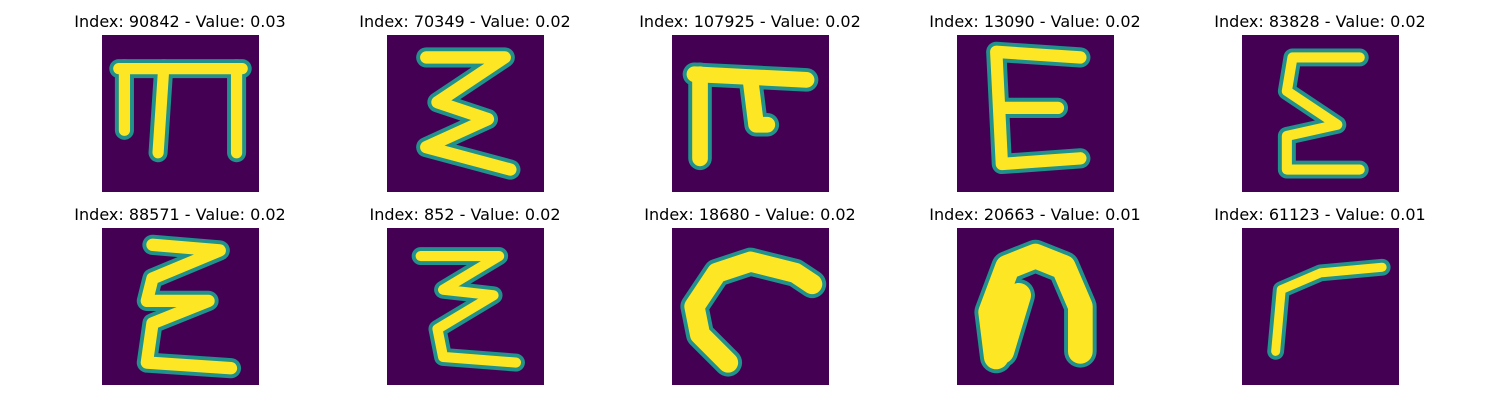 Image resolution: width=1500 pixels, height=400 pixels. Describe the element at coordinates (180, 21) in the screenshot. I see `panel-title: Index: 90842 - Value: 0.03` at that location.